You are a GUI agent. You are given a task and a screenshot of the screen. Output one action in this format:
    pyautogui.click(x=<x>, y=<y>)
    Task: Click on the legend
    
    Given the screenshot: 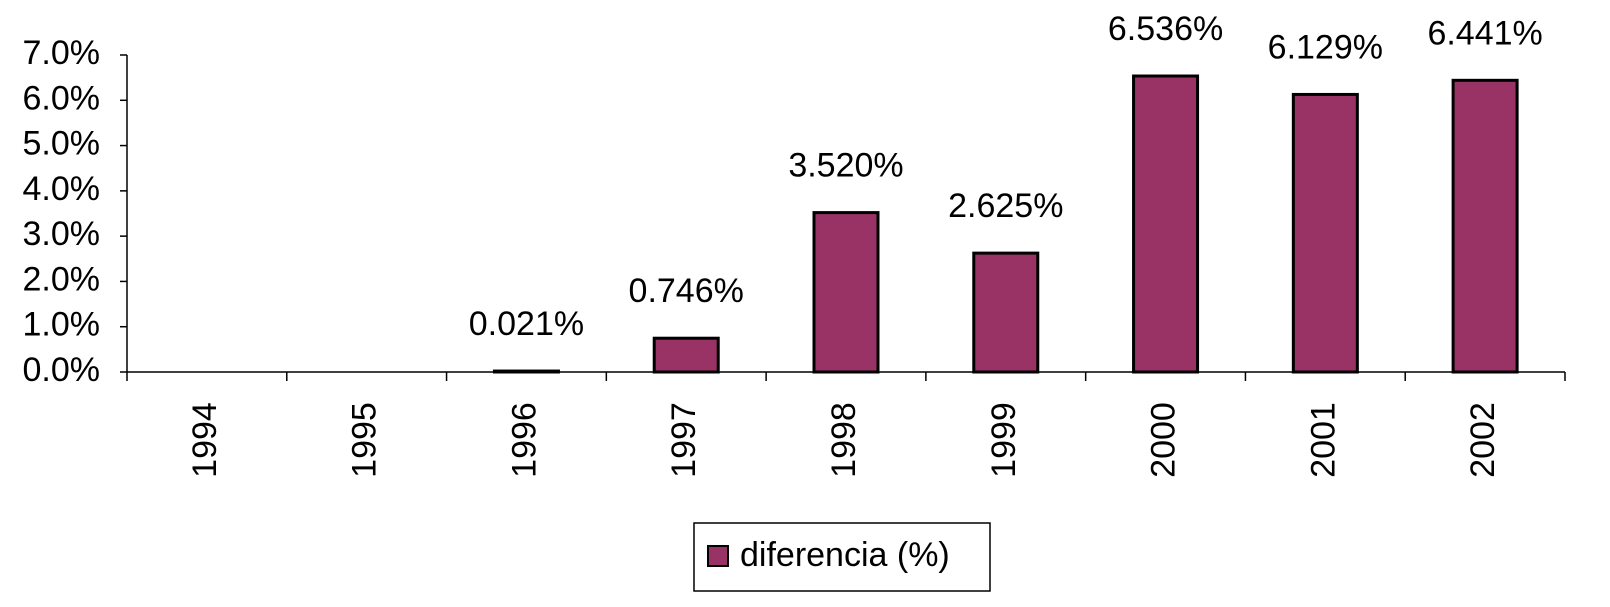 What is the action you would take?
    pyautogui.click(x=842, y=557)
    